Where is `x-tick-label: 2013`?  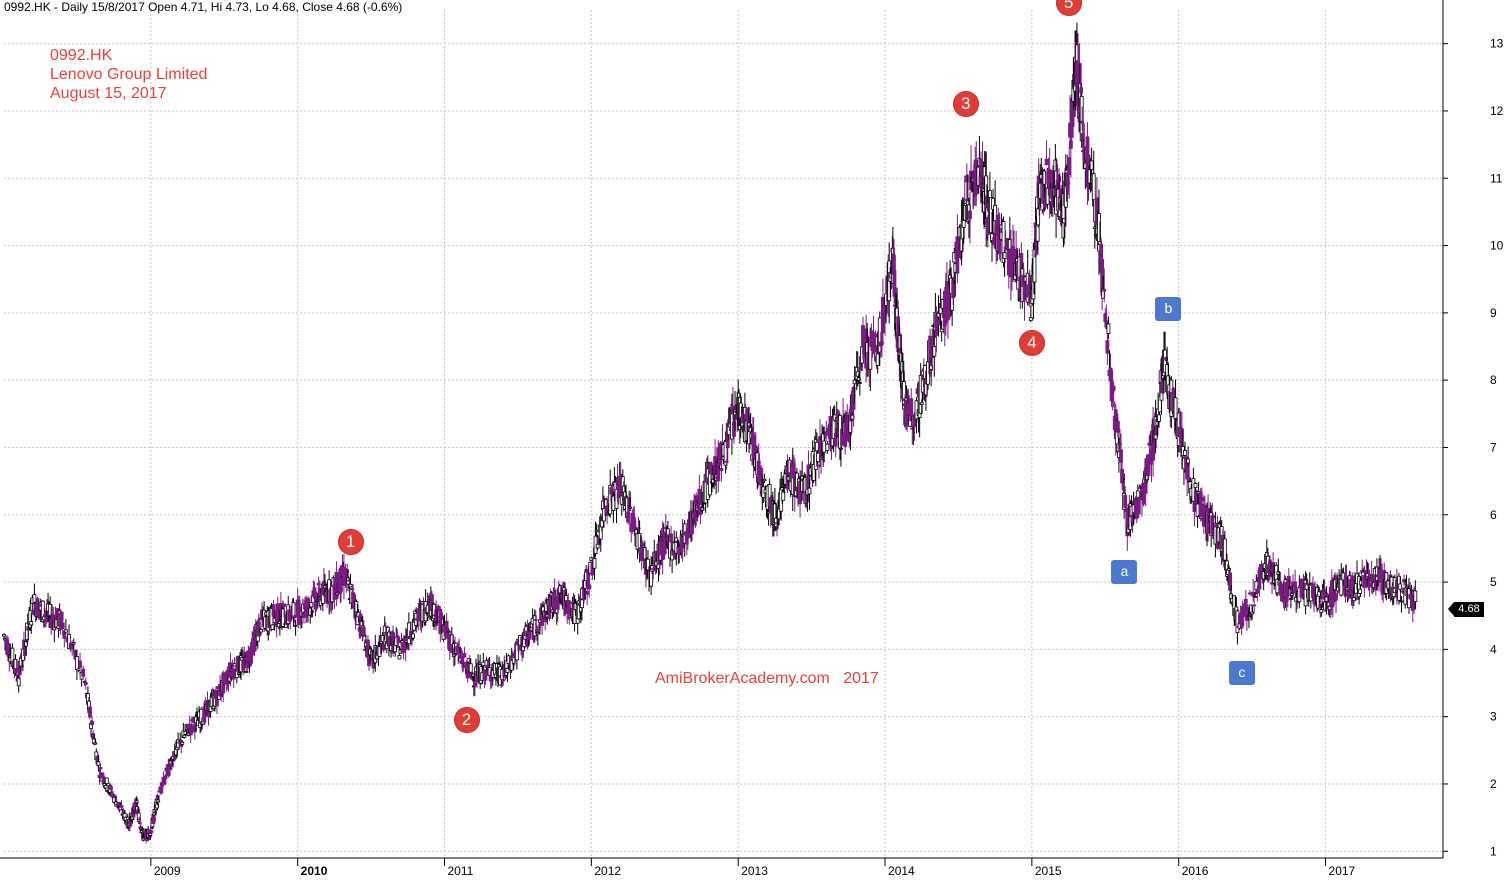 x-tick-label: 2013 is located at coordinates (754, 871).